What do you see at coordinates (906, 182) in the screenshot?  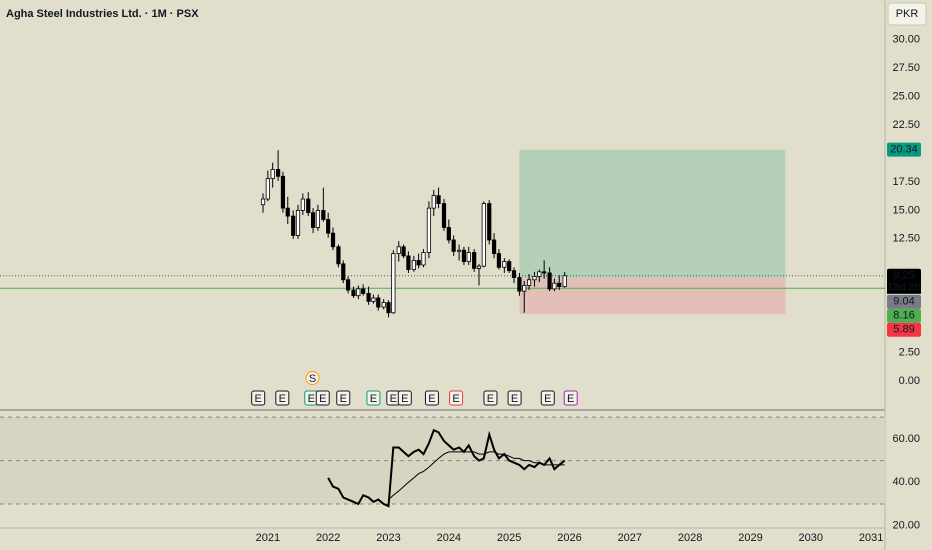 I see `y-tick-label: 17.50` at bounding box center [906, 182].